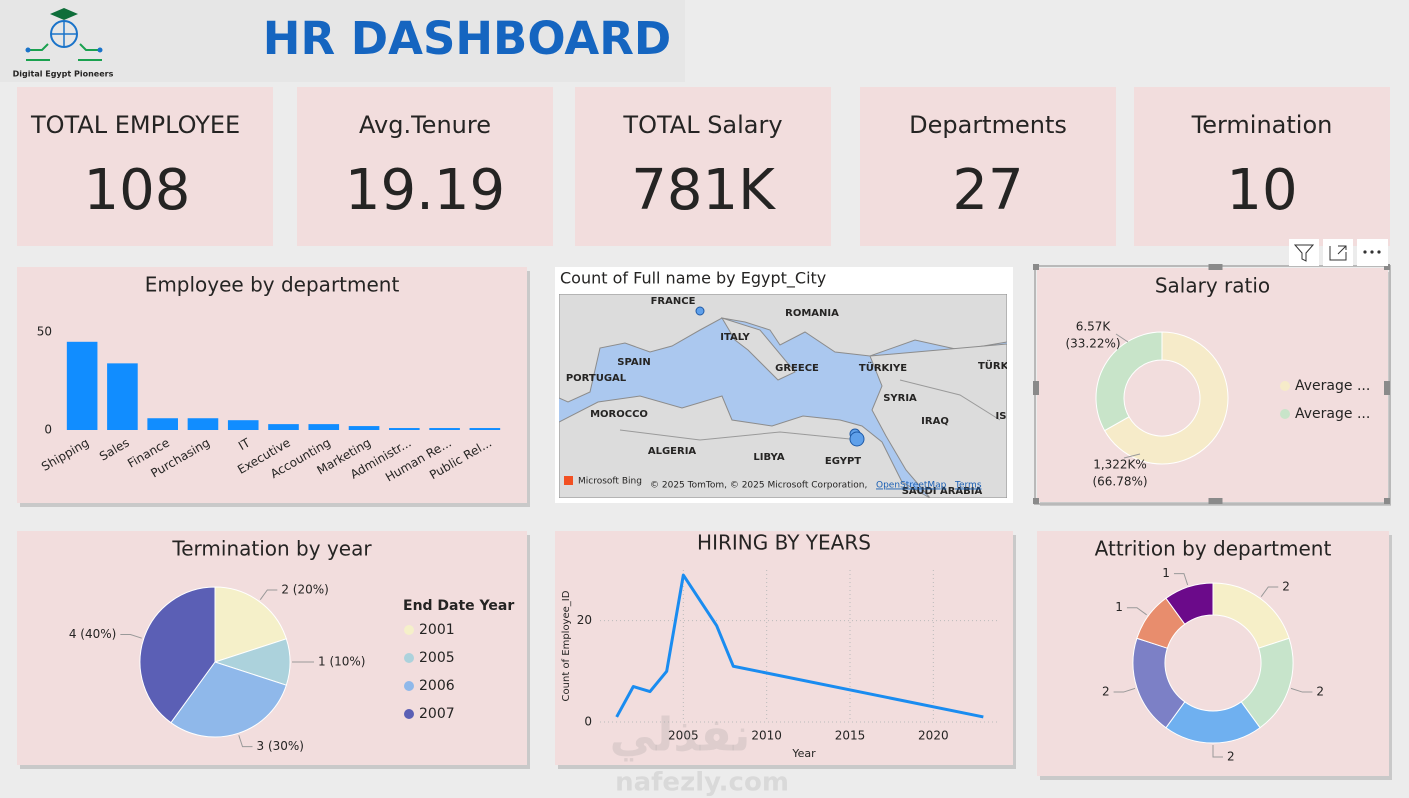 The width and height of the screenshot is (1409, 798). Describe the element at coordinates (987, 190) in the screenshot. I see `kpi-value: 27` at that location.